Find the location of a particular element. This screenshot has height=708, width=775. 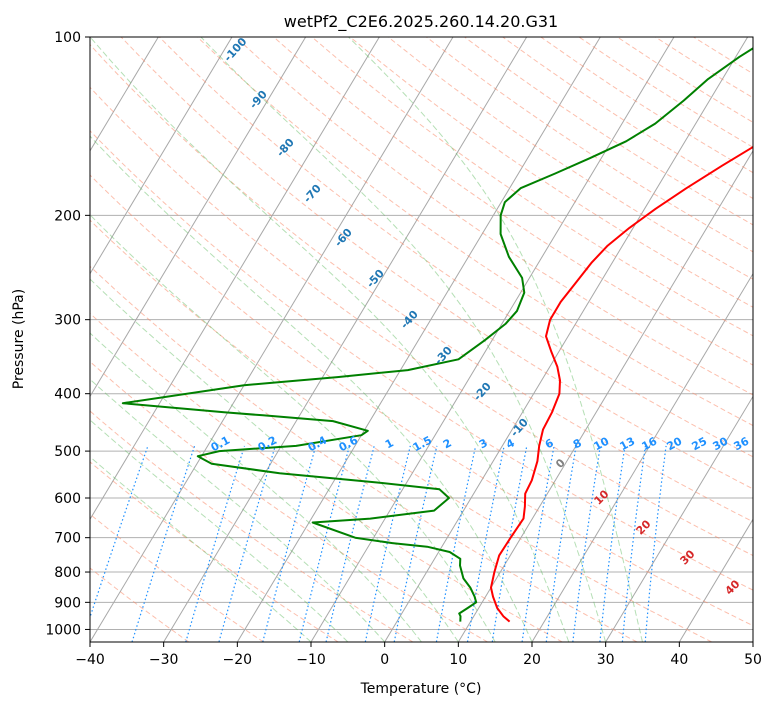

dry-adiabat-label: -40 is located at coordinates (409, 320).